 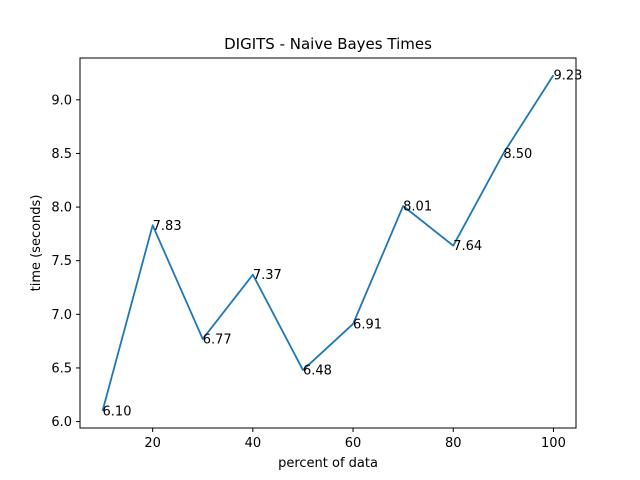 What do you see at coordinates (567, 76) in the screenshot?
I see `data-label: 9.23` at bounding box center [567, 76].